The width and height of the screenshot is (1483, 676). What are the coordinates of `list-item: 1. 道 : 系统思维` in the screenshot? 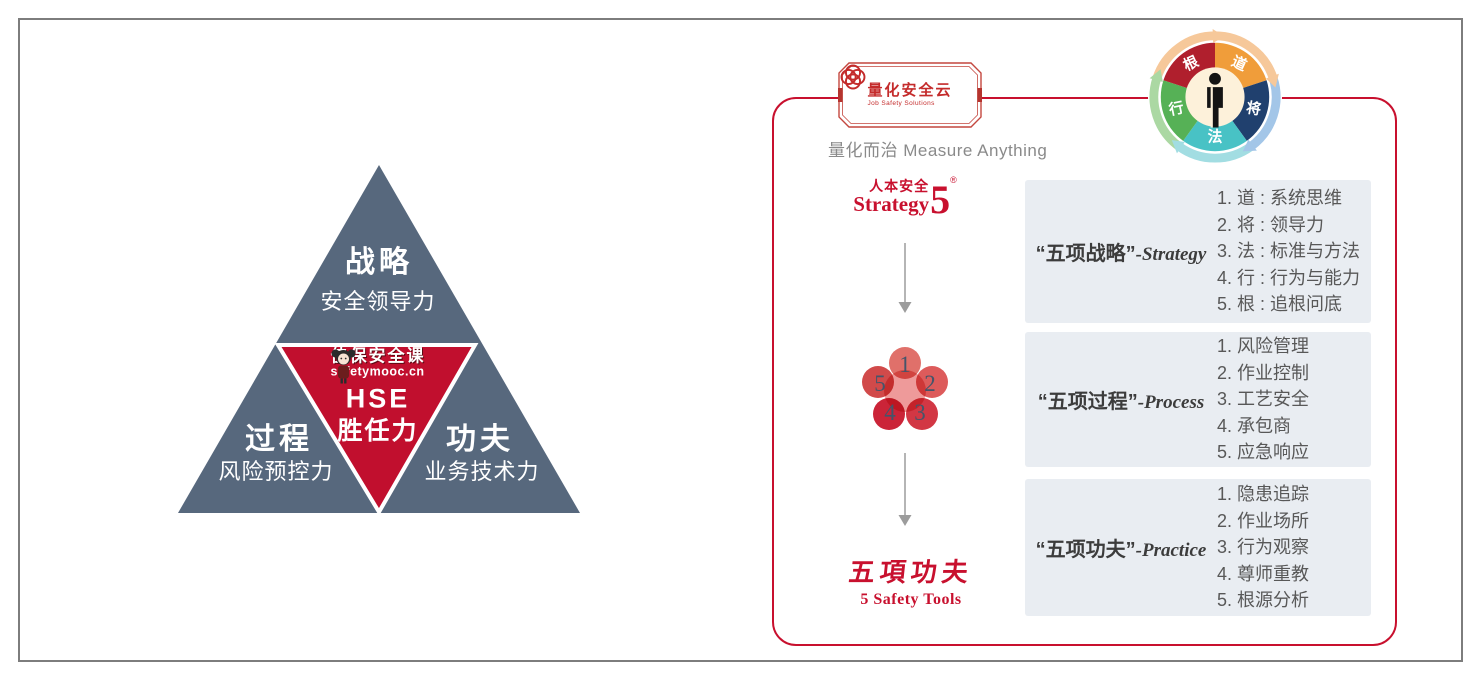 It's located at (1280, 198).